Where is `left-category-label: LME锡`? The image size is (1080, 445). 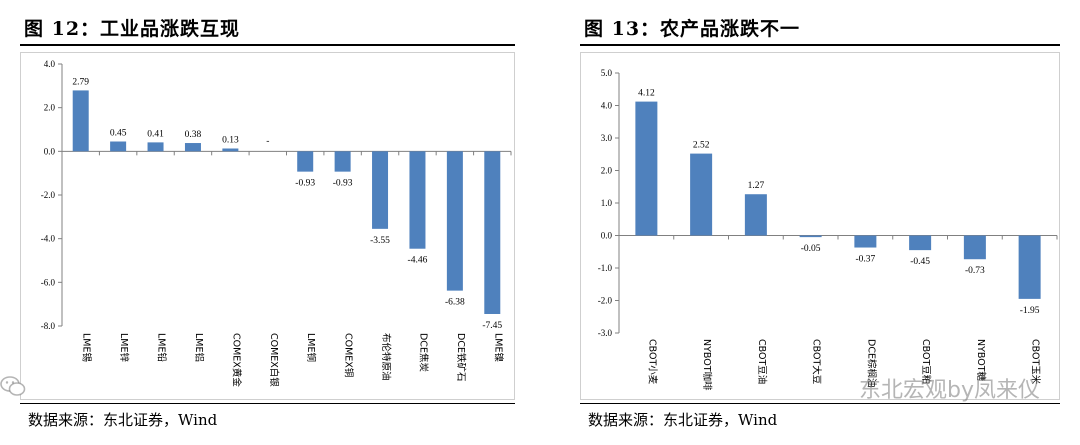 left-category-label: LME锡 is located at coordinates (87, 347).